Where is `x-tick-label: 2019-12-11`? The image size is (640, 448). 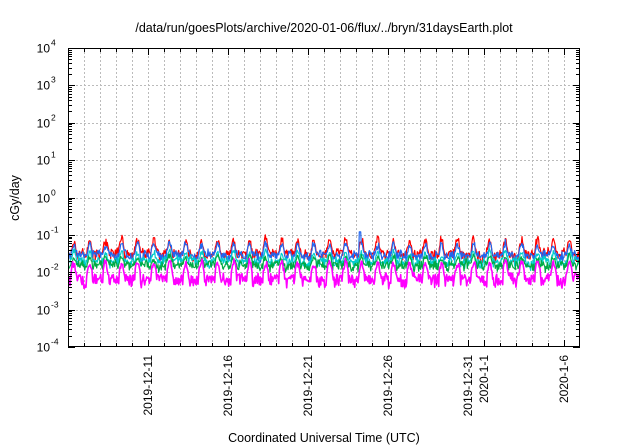 x-tick-label: 2019-12-11 is located at coordinates (148, 385).